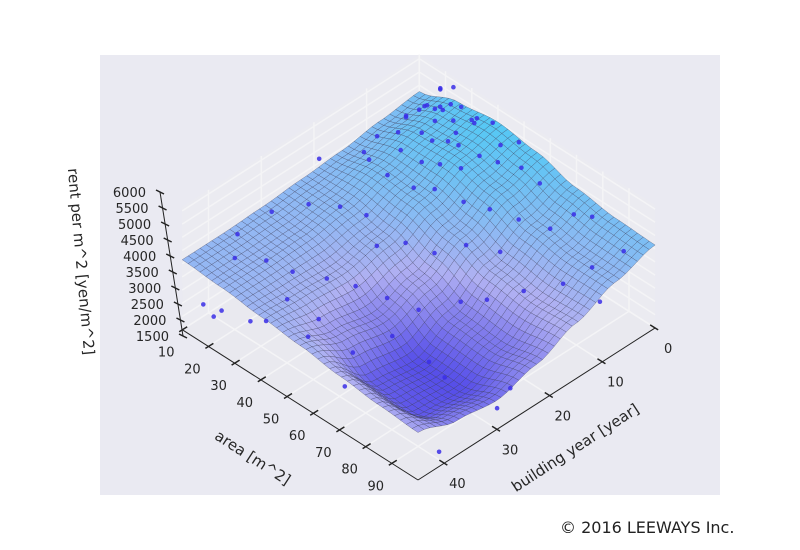 This screenshot has width=800, height=550. Describe the element at coordinates (418, 429) in the screenshot. I see `surface-cell` at that location.